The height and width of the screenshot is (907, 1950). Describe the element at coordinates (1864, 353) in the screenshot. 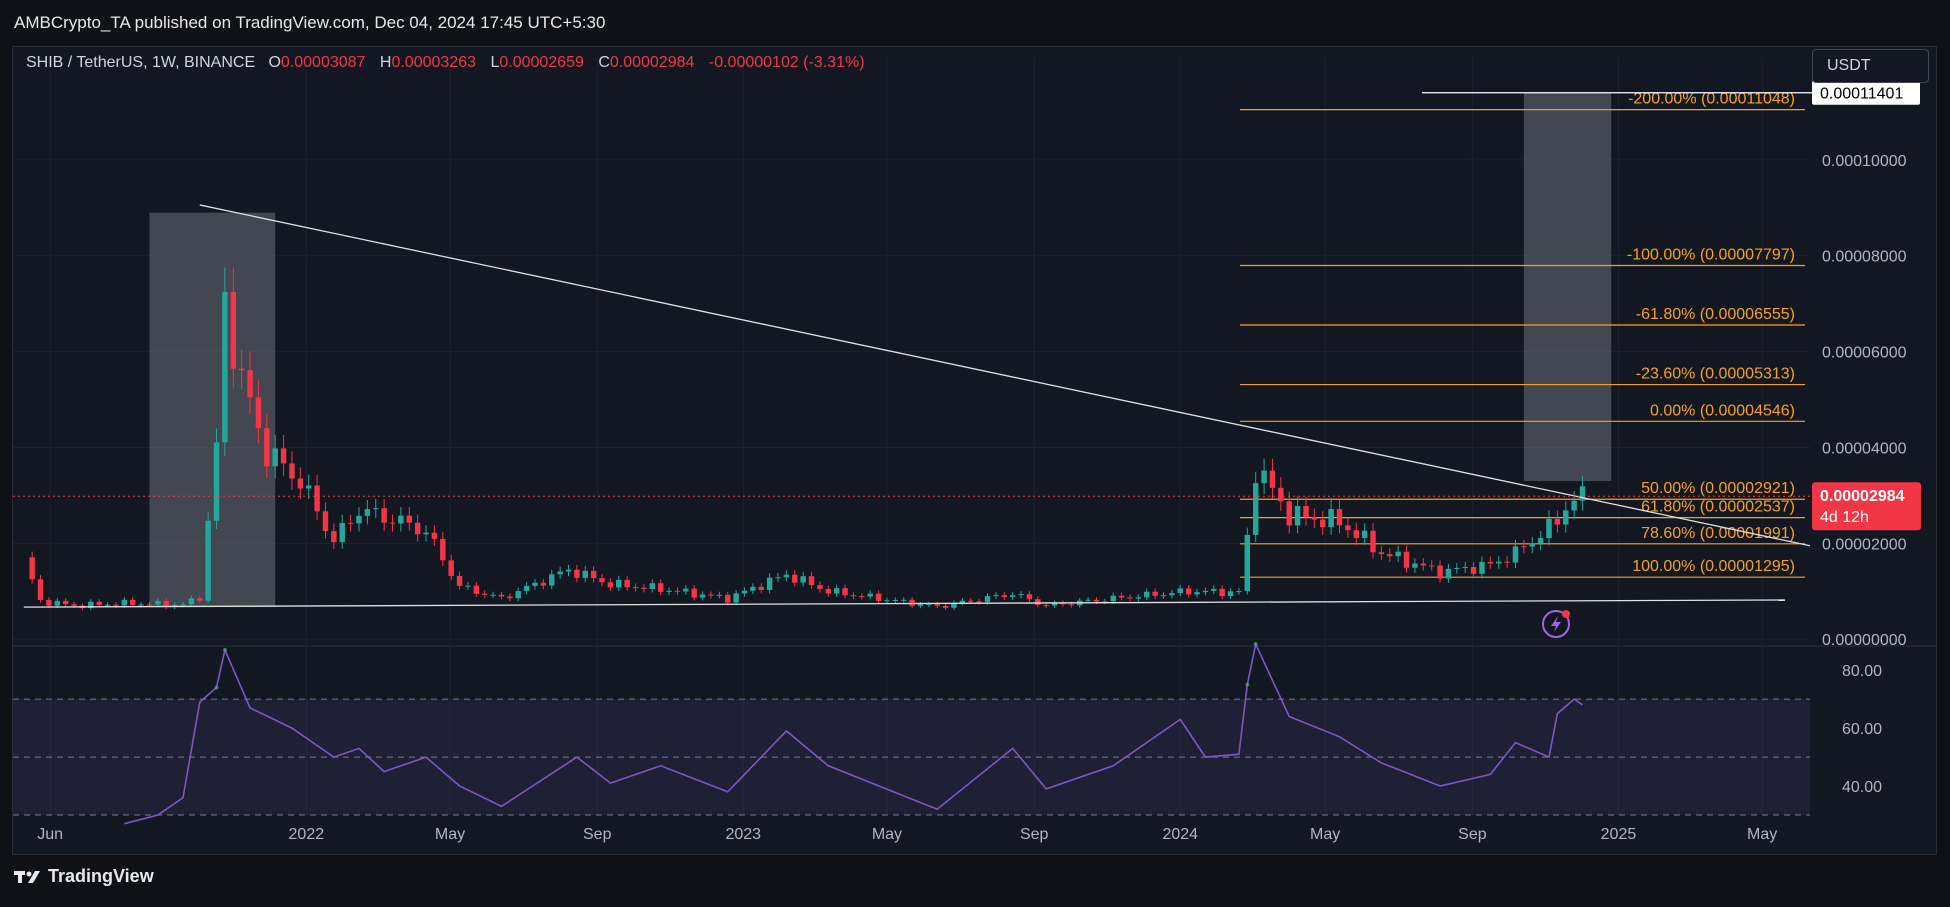

I see `y-tick-label: 0.00006000` at that location.